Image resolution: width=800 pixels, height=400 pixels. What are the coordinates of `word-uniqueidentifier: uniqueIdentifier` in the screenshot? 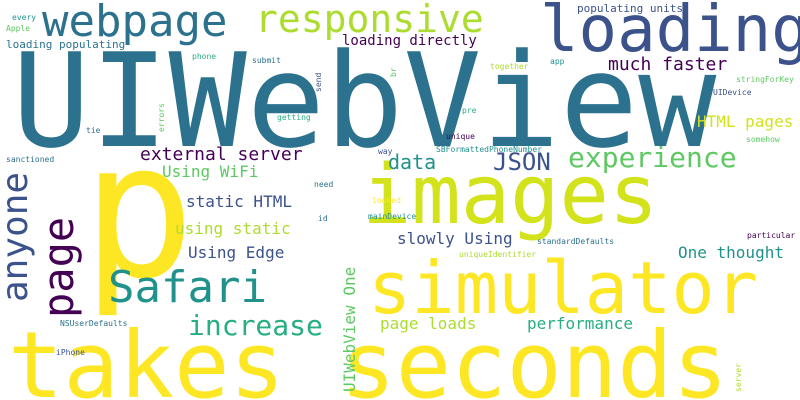 It's located at (498, 254).